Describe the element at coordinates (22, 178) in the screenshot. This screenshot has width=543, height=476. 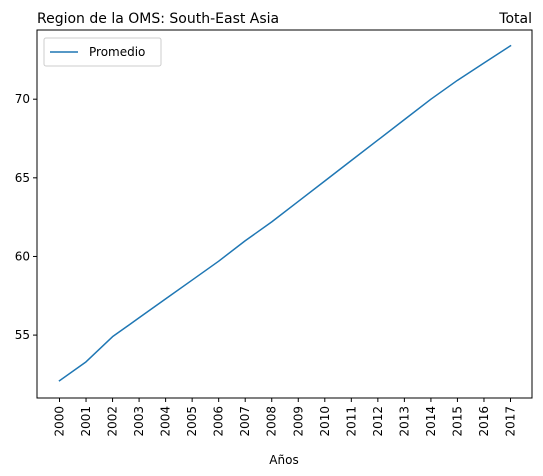
I see `y-tick-label: 65` at that location.